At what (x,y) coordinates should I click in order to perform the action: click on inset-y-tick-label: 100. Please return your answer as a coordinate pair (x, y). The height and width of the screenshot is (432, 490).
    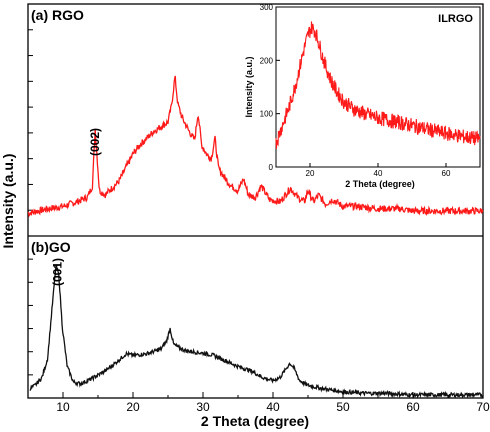
    Looking at the image, I should click on (267, 114).